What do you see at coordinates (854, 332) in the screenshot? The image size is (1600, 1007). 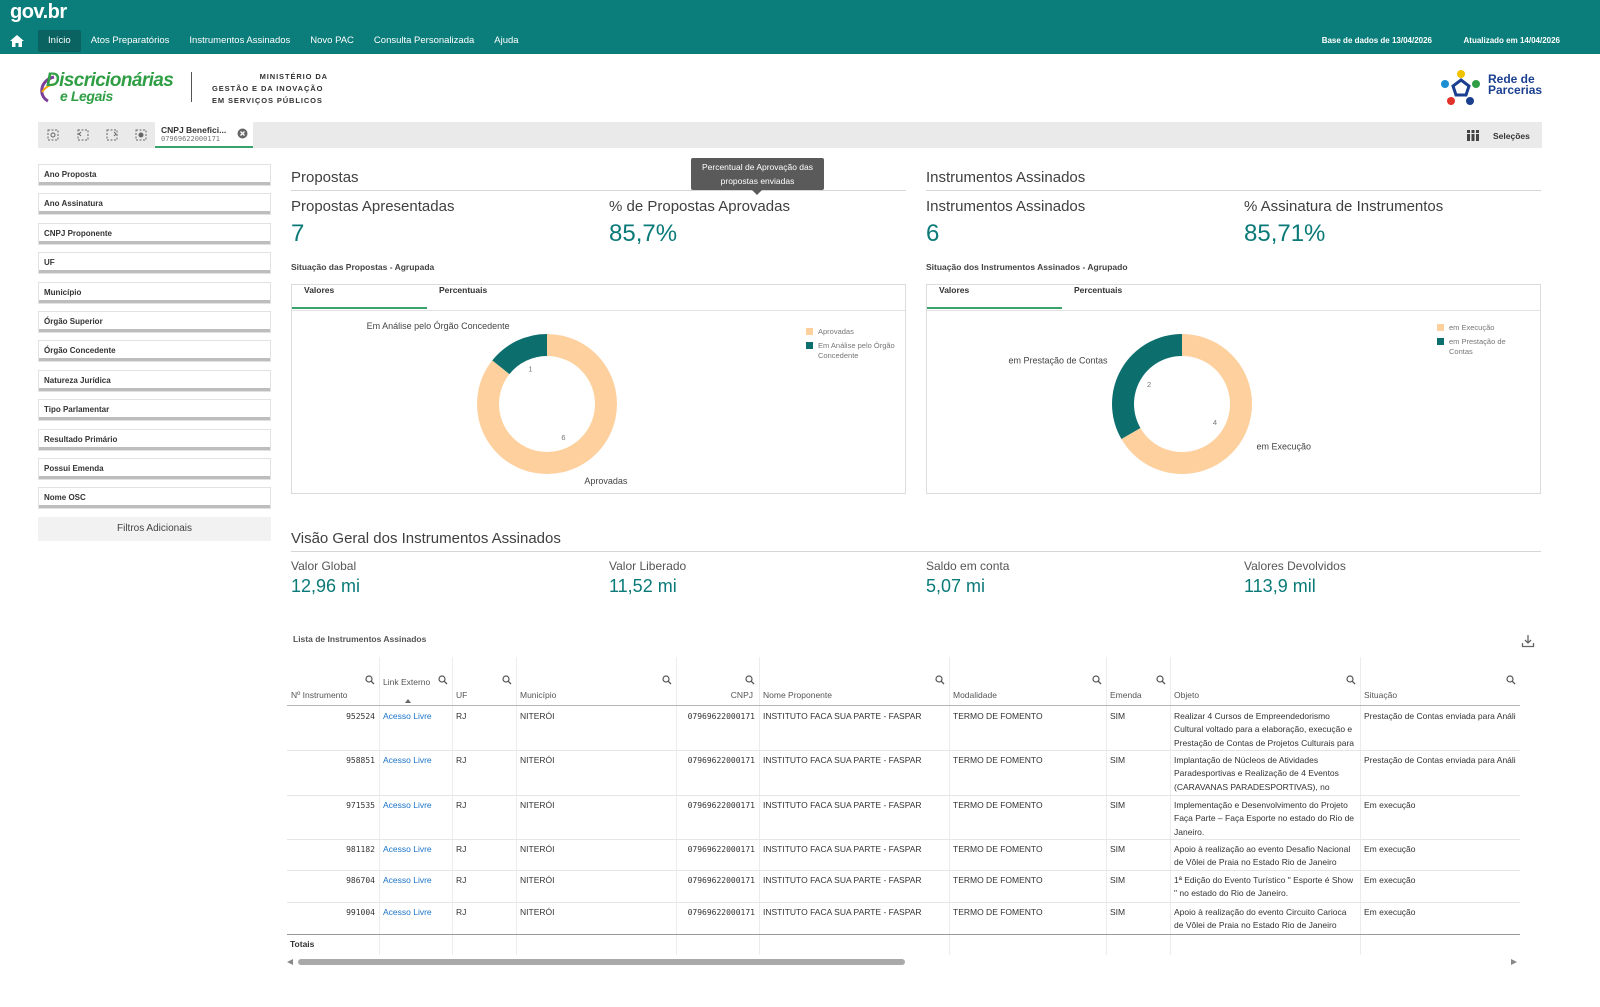 I see `legend-item: Aprovadas` at bounding box center [854, 332].